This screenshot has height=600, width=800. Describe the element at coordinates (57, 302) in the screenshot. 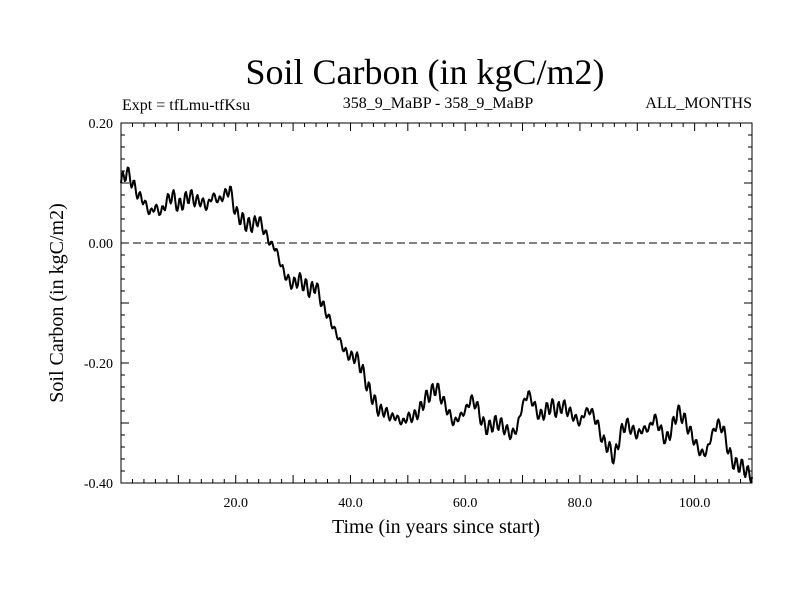

I see `y-axis-label: Soil Carbon (in kgC/m2)` at that location.